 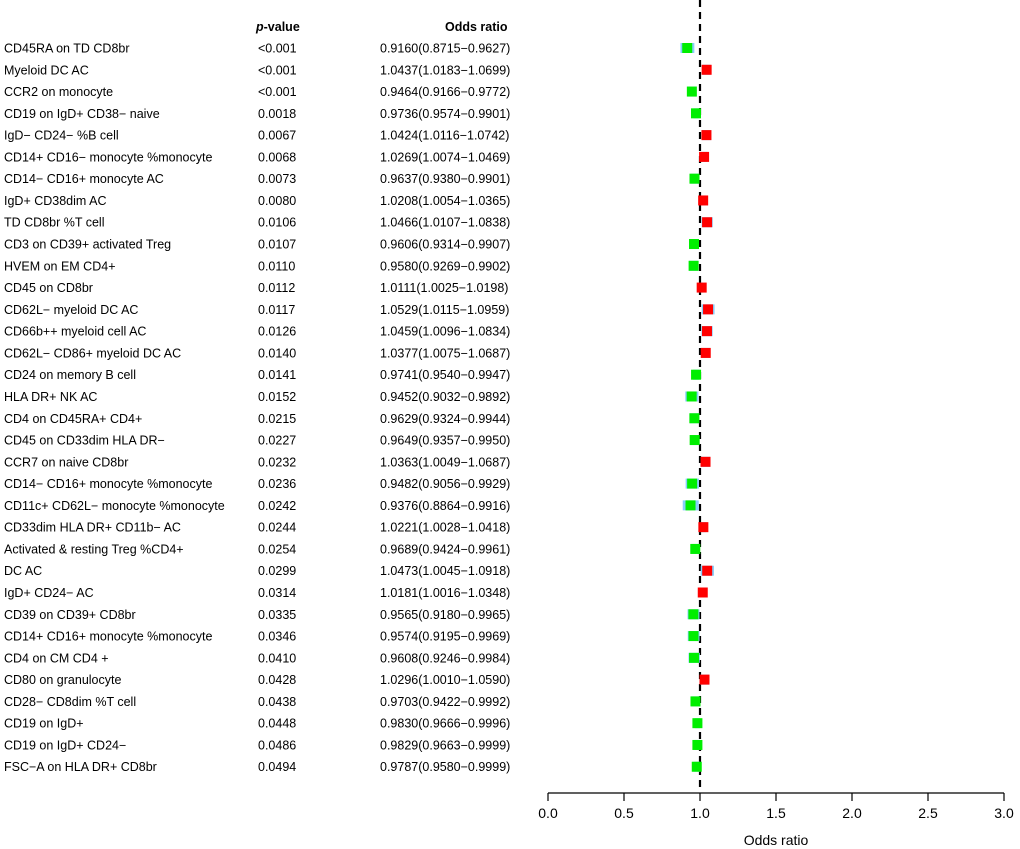 I want to click on row-label: CD62L− CD86+ myeloid DC AC, so click(x=92, y=353).